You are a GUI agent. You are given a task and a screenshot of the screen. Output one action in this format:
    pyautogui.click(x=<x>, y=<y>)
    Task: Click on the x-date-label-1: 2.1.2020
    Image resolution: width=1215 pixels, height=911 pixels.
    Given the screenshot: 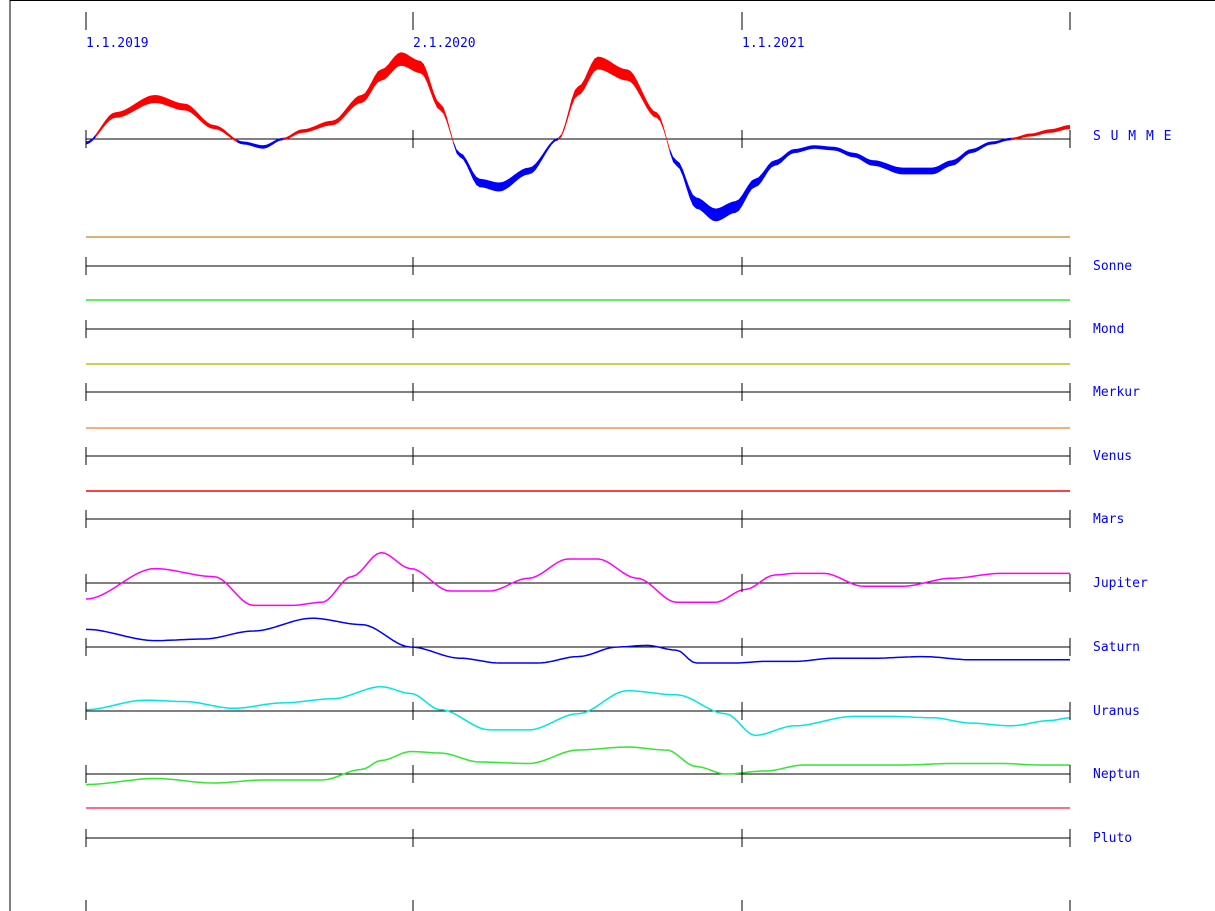 What is the action you would take?
    pyautogui.click(x=444, y=43)
    